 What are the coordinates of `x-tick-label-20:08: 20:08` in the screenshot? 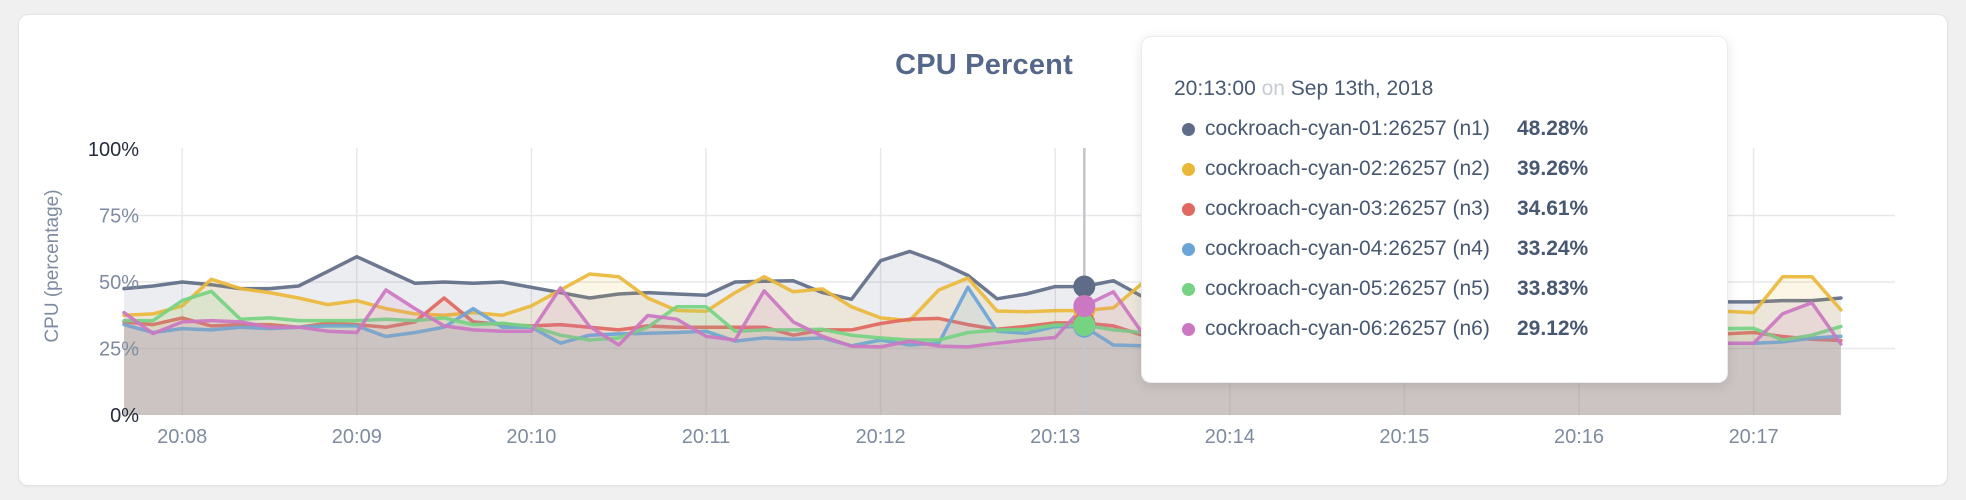 It's located at (182, 437).